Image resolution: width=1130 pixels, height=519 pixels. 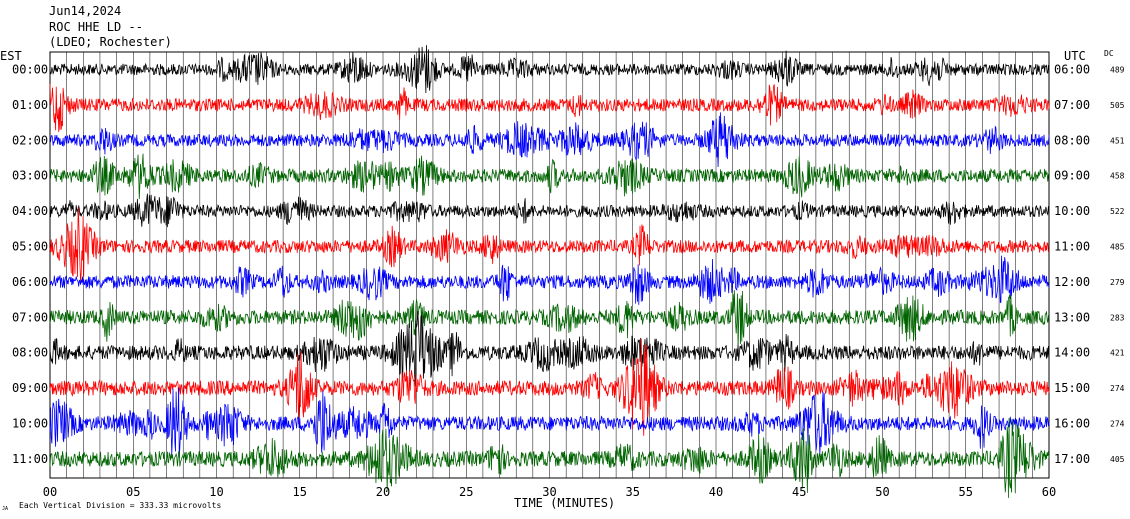 What do you see at coordinates (966, 492) in the screenshot?
I see `x-tick-label: 55` at bounding box center [966, 492].